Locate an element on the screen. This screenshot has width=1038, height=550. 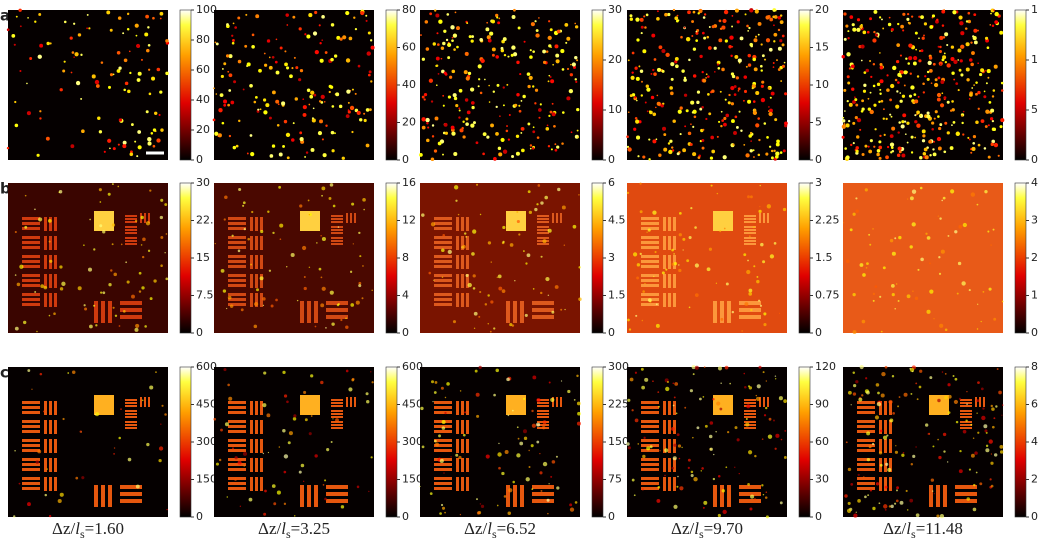
target-square is located at coordinates (723, 405).